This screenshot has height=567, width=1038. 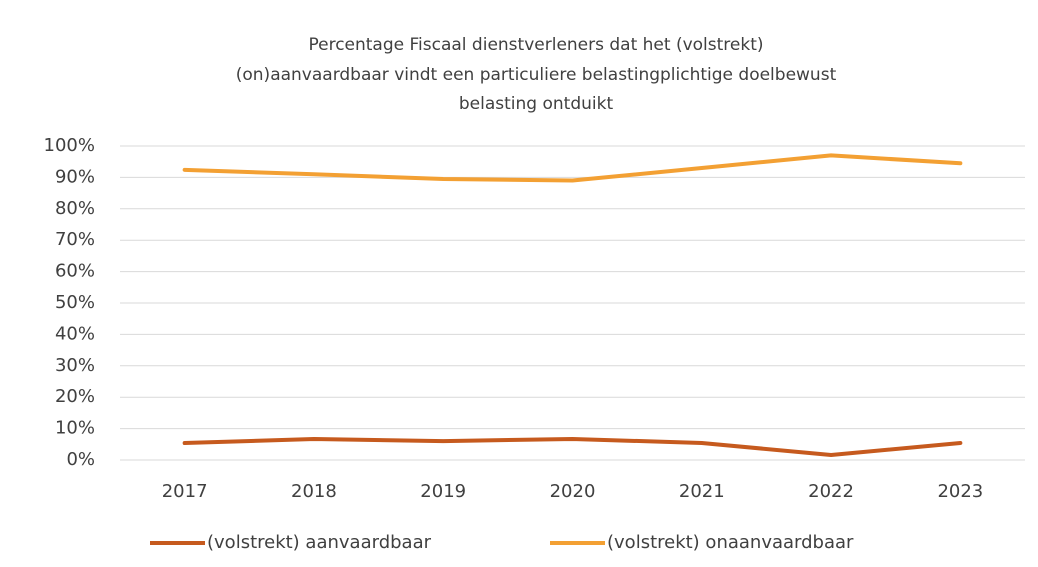 What do you see at coordinates (75, 333) in the screenshot?
I see `y-tick-label: 40%` at bounding box center [75, 333].